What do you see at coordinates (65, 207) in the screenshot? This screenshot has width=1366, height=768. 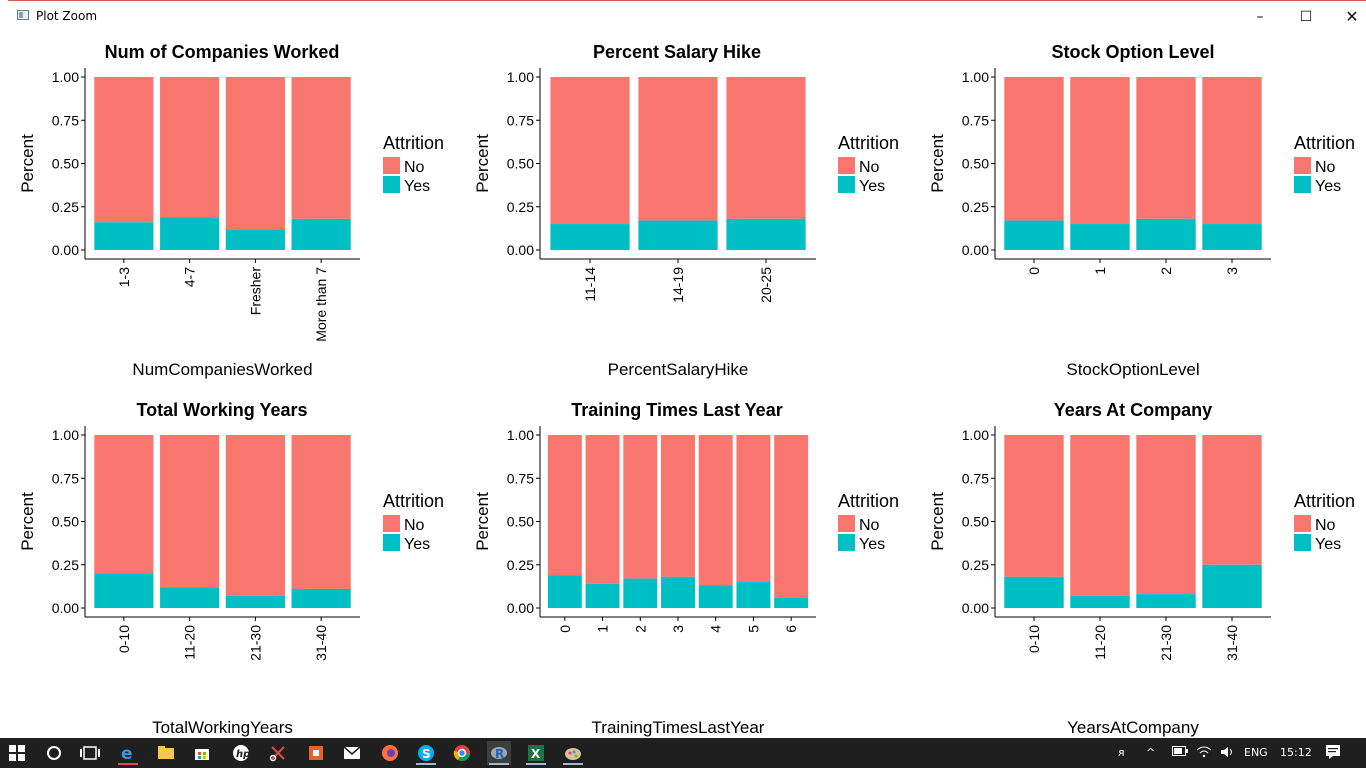 I see `y-tick-label: 0.25` at bounding box center [65, 207].